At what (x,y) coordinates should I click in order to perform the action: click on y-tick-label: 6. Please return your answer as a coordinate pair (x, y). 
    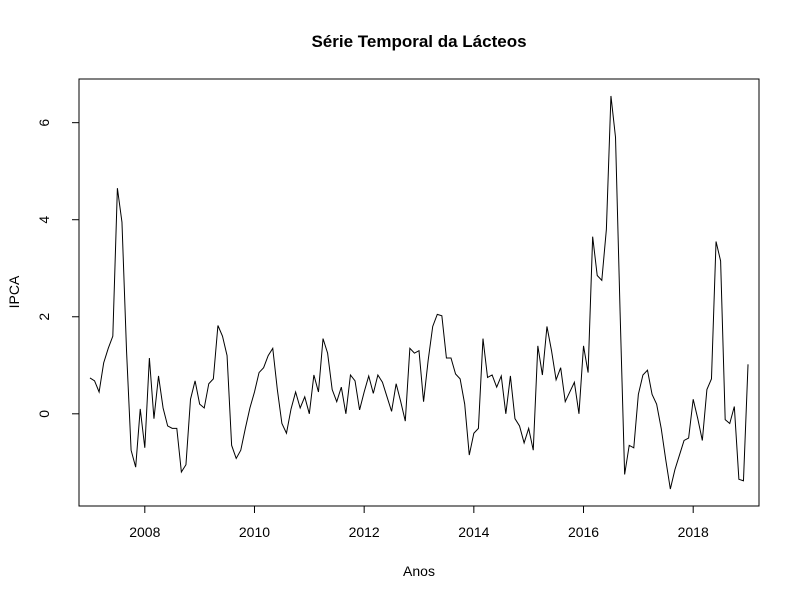
    Looking at the image, I should click on (44, 123).